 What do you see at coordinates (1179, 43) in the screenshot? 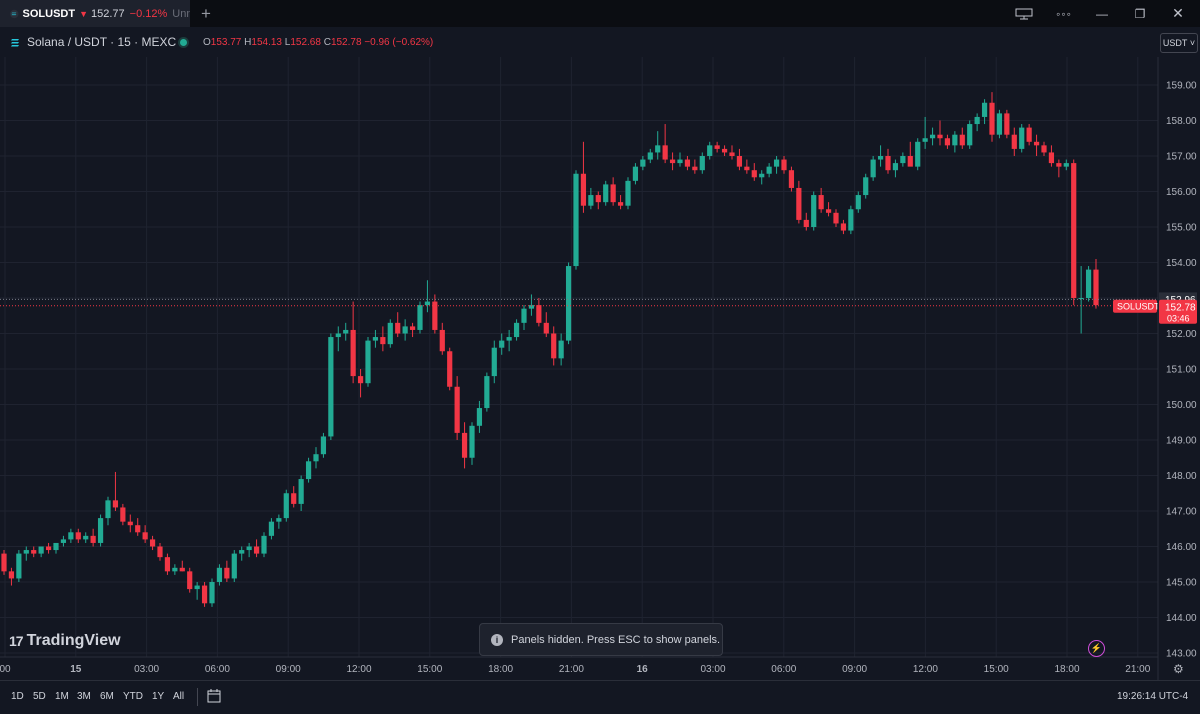
I see `currency-selector: USDT ˅` at bounding box center [1179, 43].